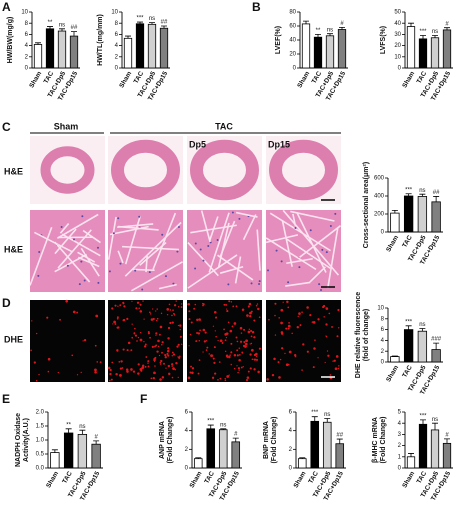 Image resolution: width=474 pixels, height=520 pixels. I want to click on y-tick-label: 1, so click(400, 457).